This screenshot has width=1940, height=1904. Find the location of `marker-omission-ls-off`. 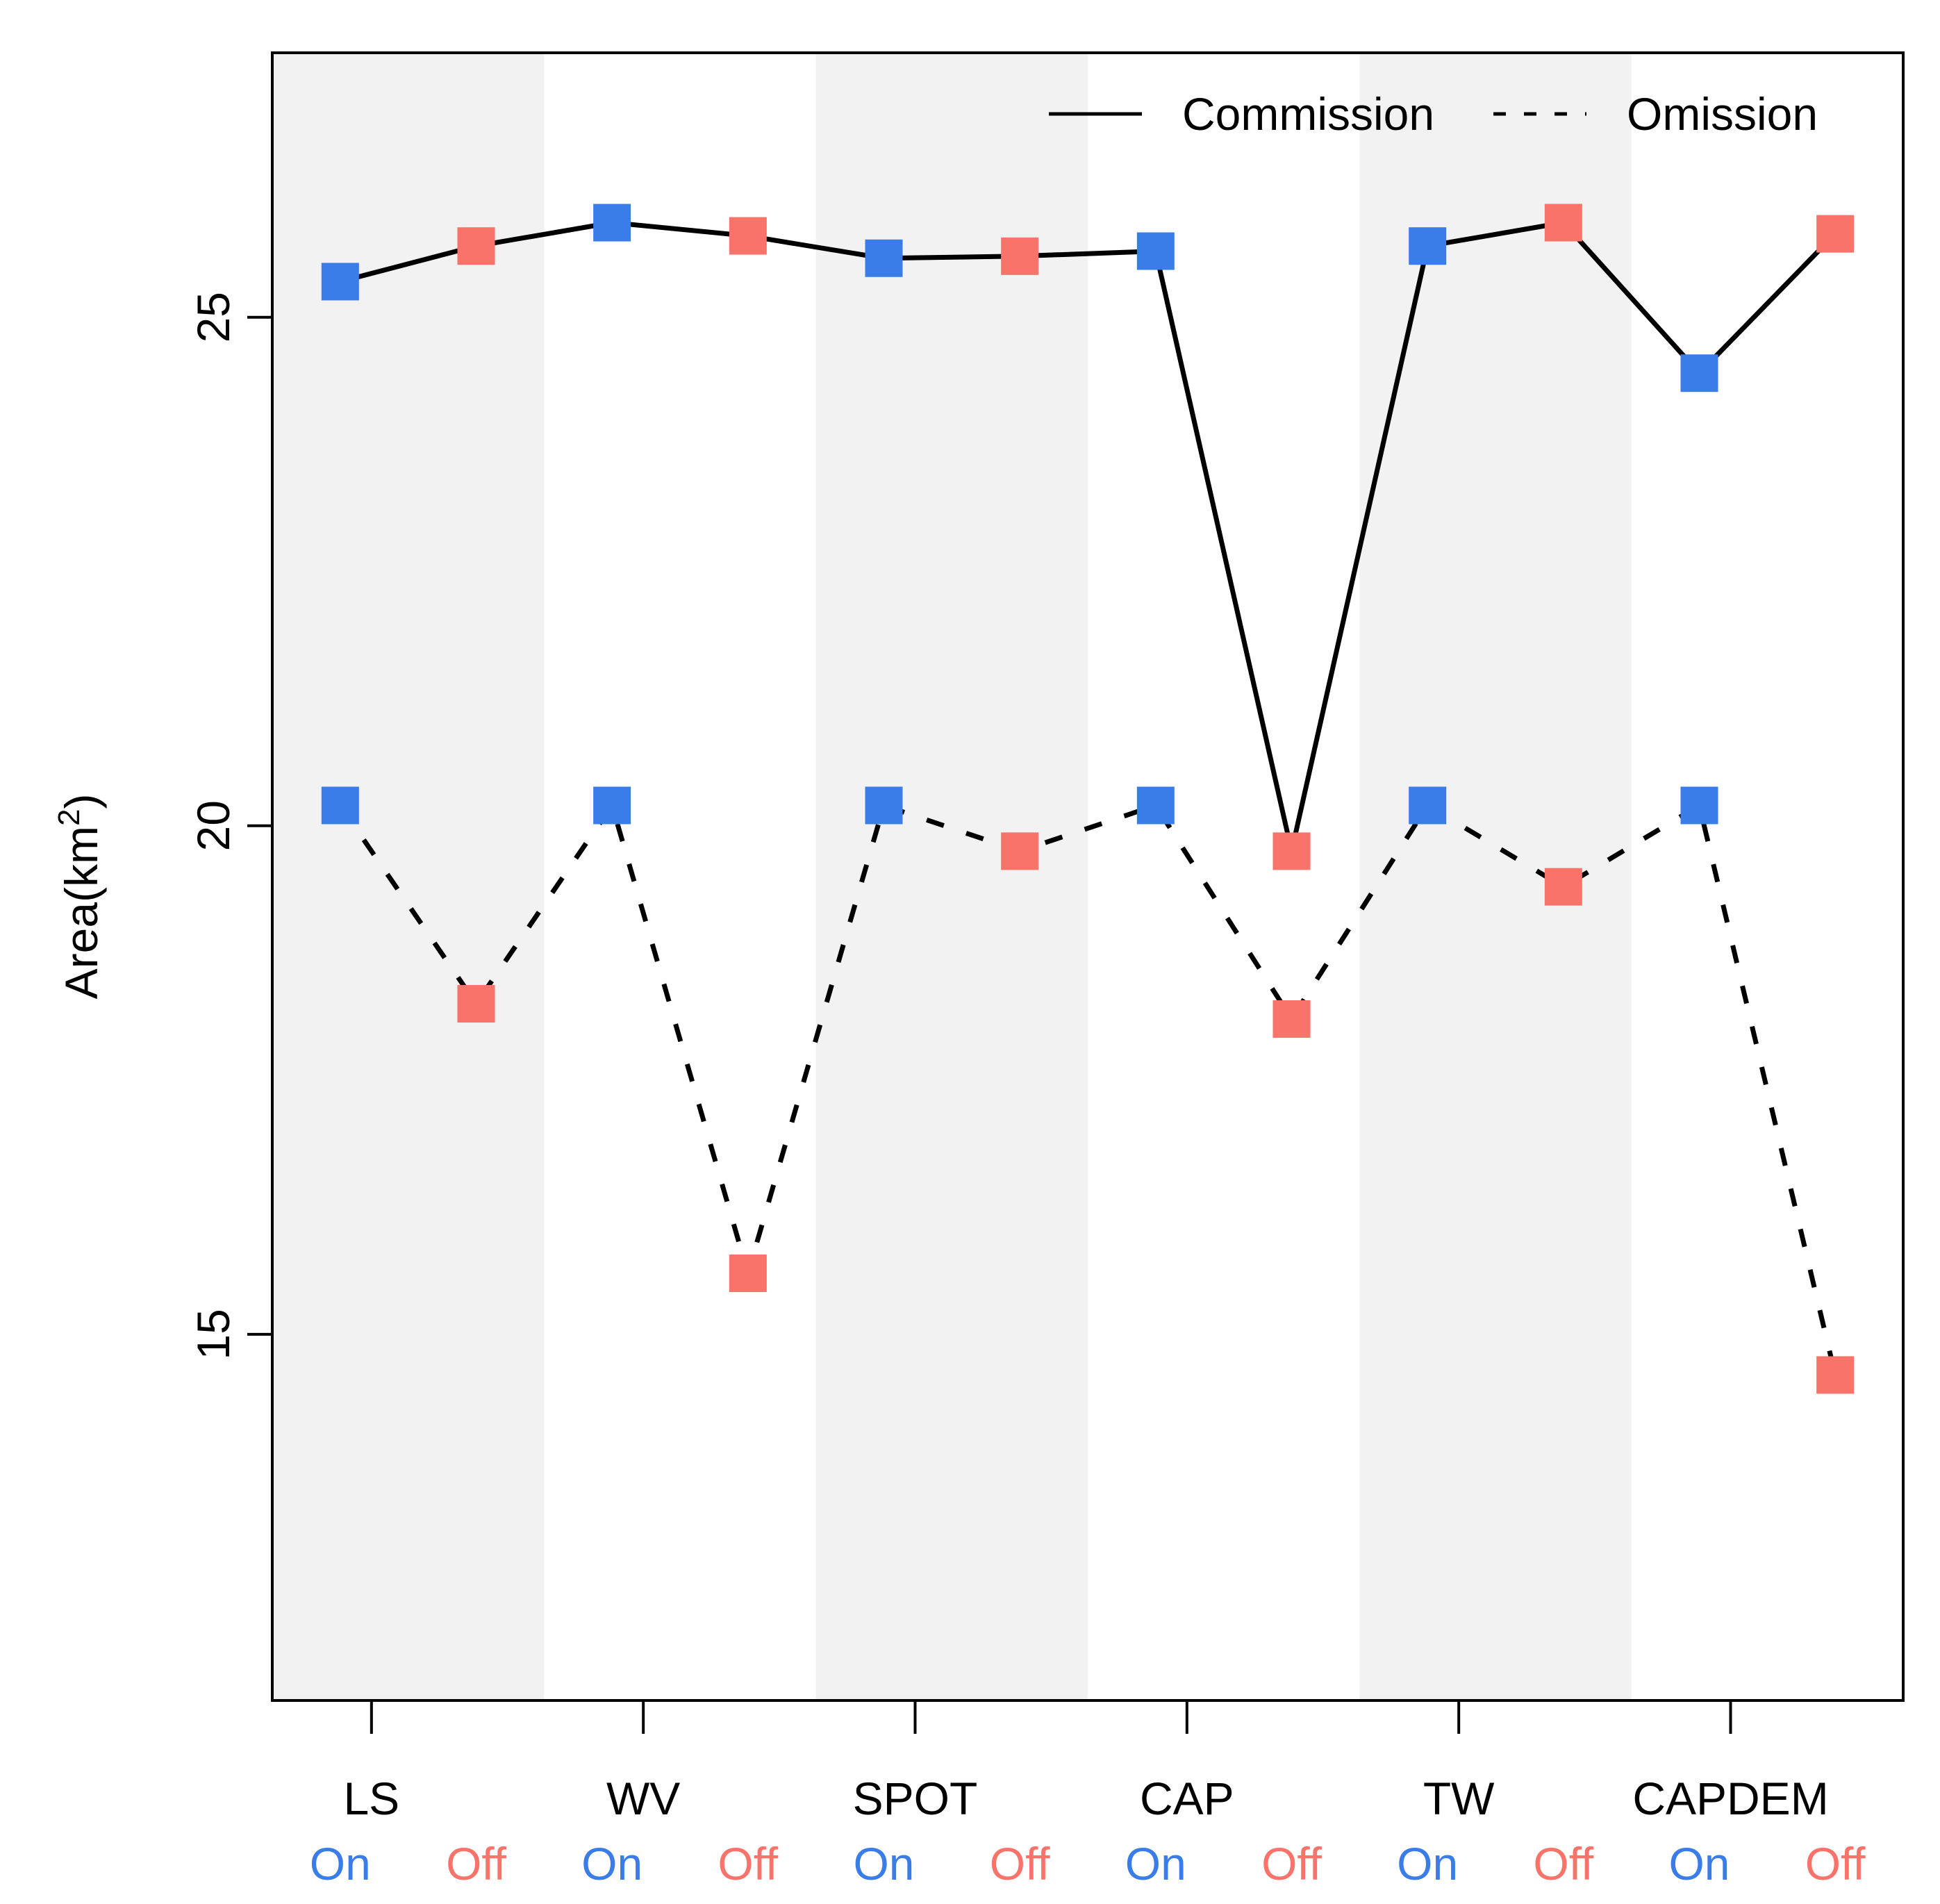

marker-omission-ls-off is located at coordinates (476, 1004).